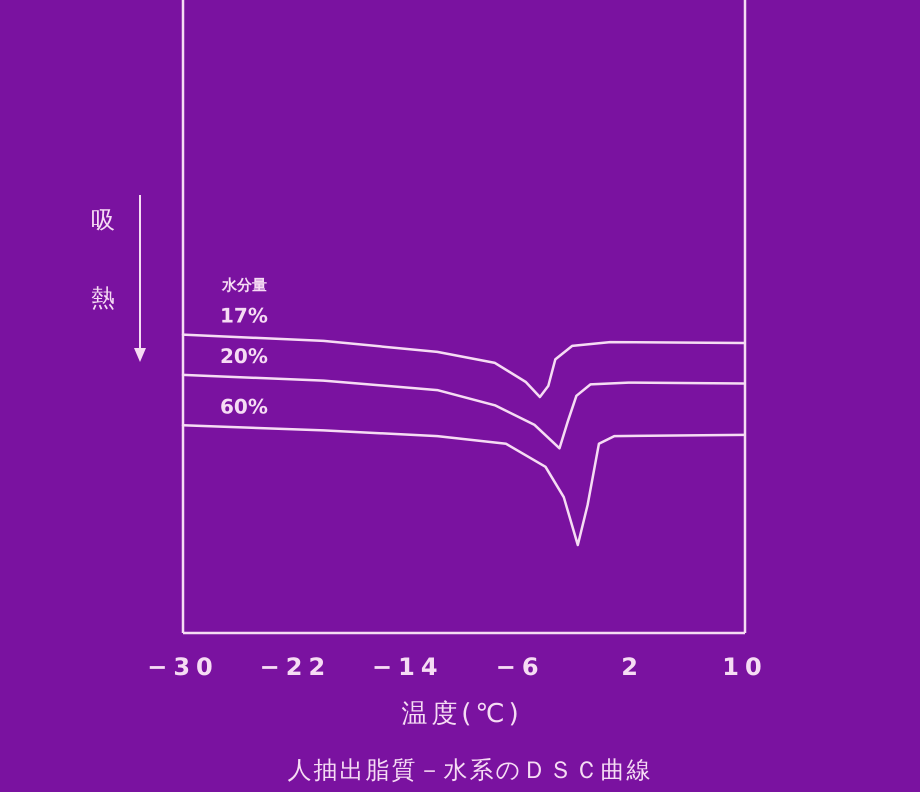 This screenshot has height=792, width=920. What do you see at coordinates (462, 714) in the screenshot?
I see `x-axis-title: 温度(℃)` at bounding box center [462, 714].